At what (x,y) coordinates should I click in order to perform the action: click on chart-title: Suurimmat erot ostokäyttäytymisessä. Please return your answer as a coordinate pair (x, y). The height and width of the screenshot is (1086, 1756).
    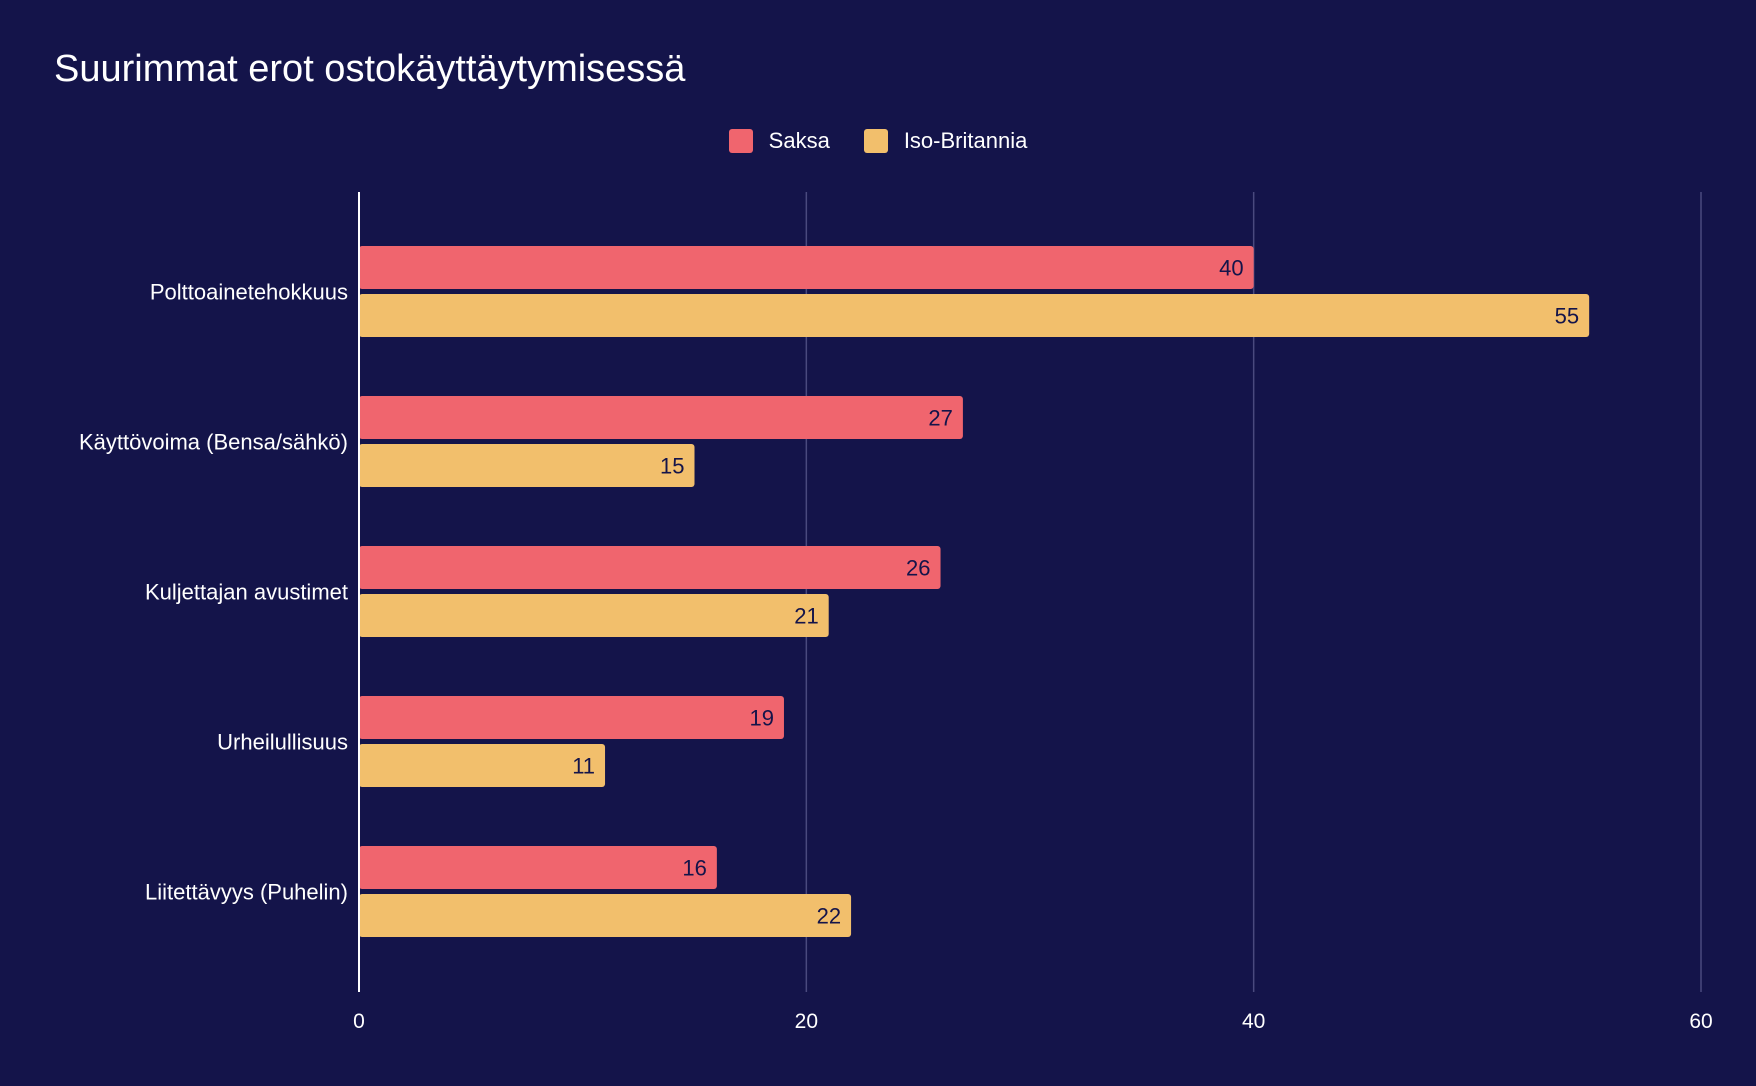
    Looking at the image, I should click on (370, 69).